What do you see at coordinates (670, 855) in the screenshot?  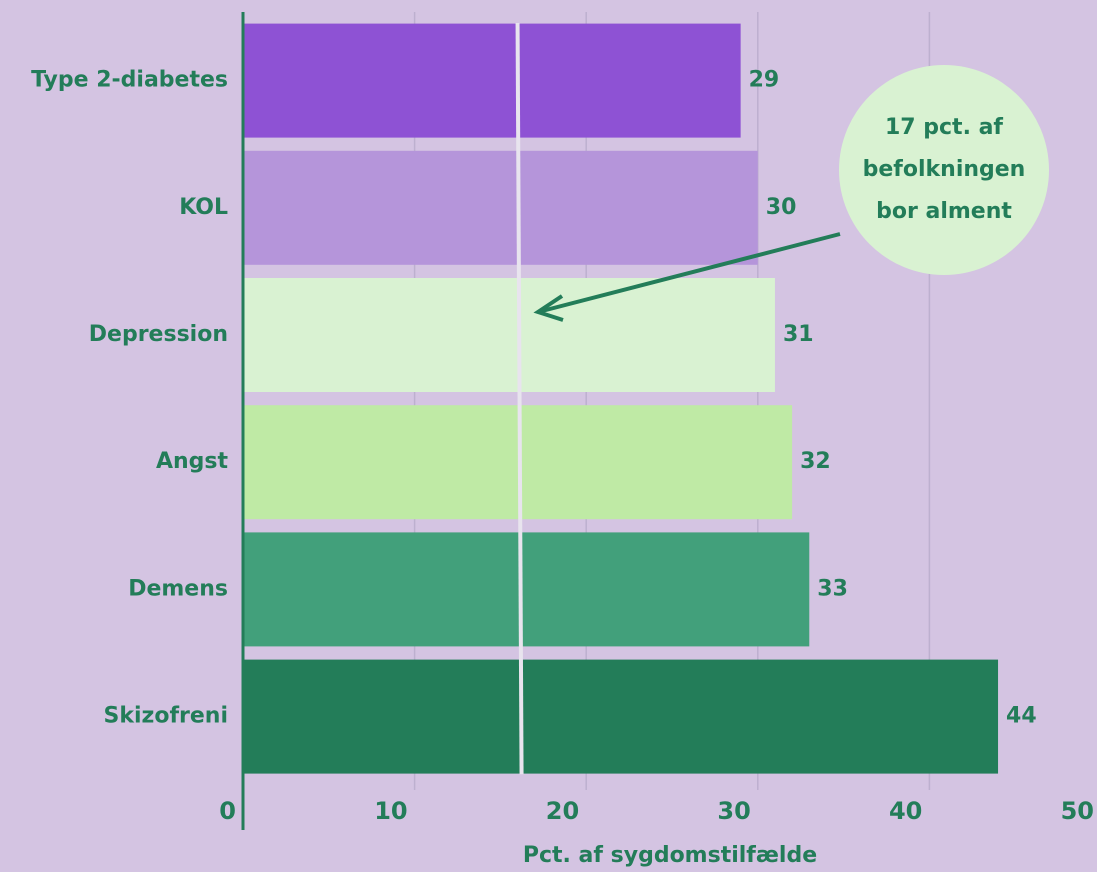 I see `x-axis-title: Pct. af sygdomstilfælde` at bounding box center [670, 855].